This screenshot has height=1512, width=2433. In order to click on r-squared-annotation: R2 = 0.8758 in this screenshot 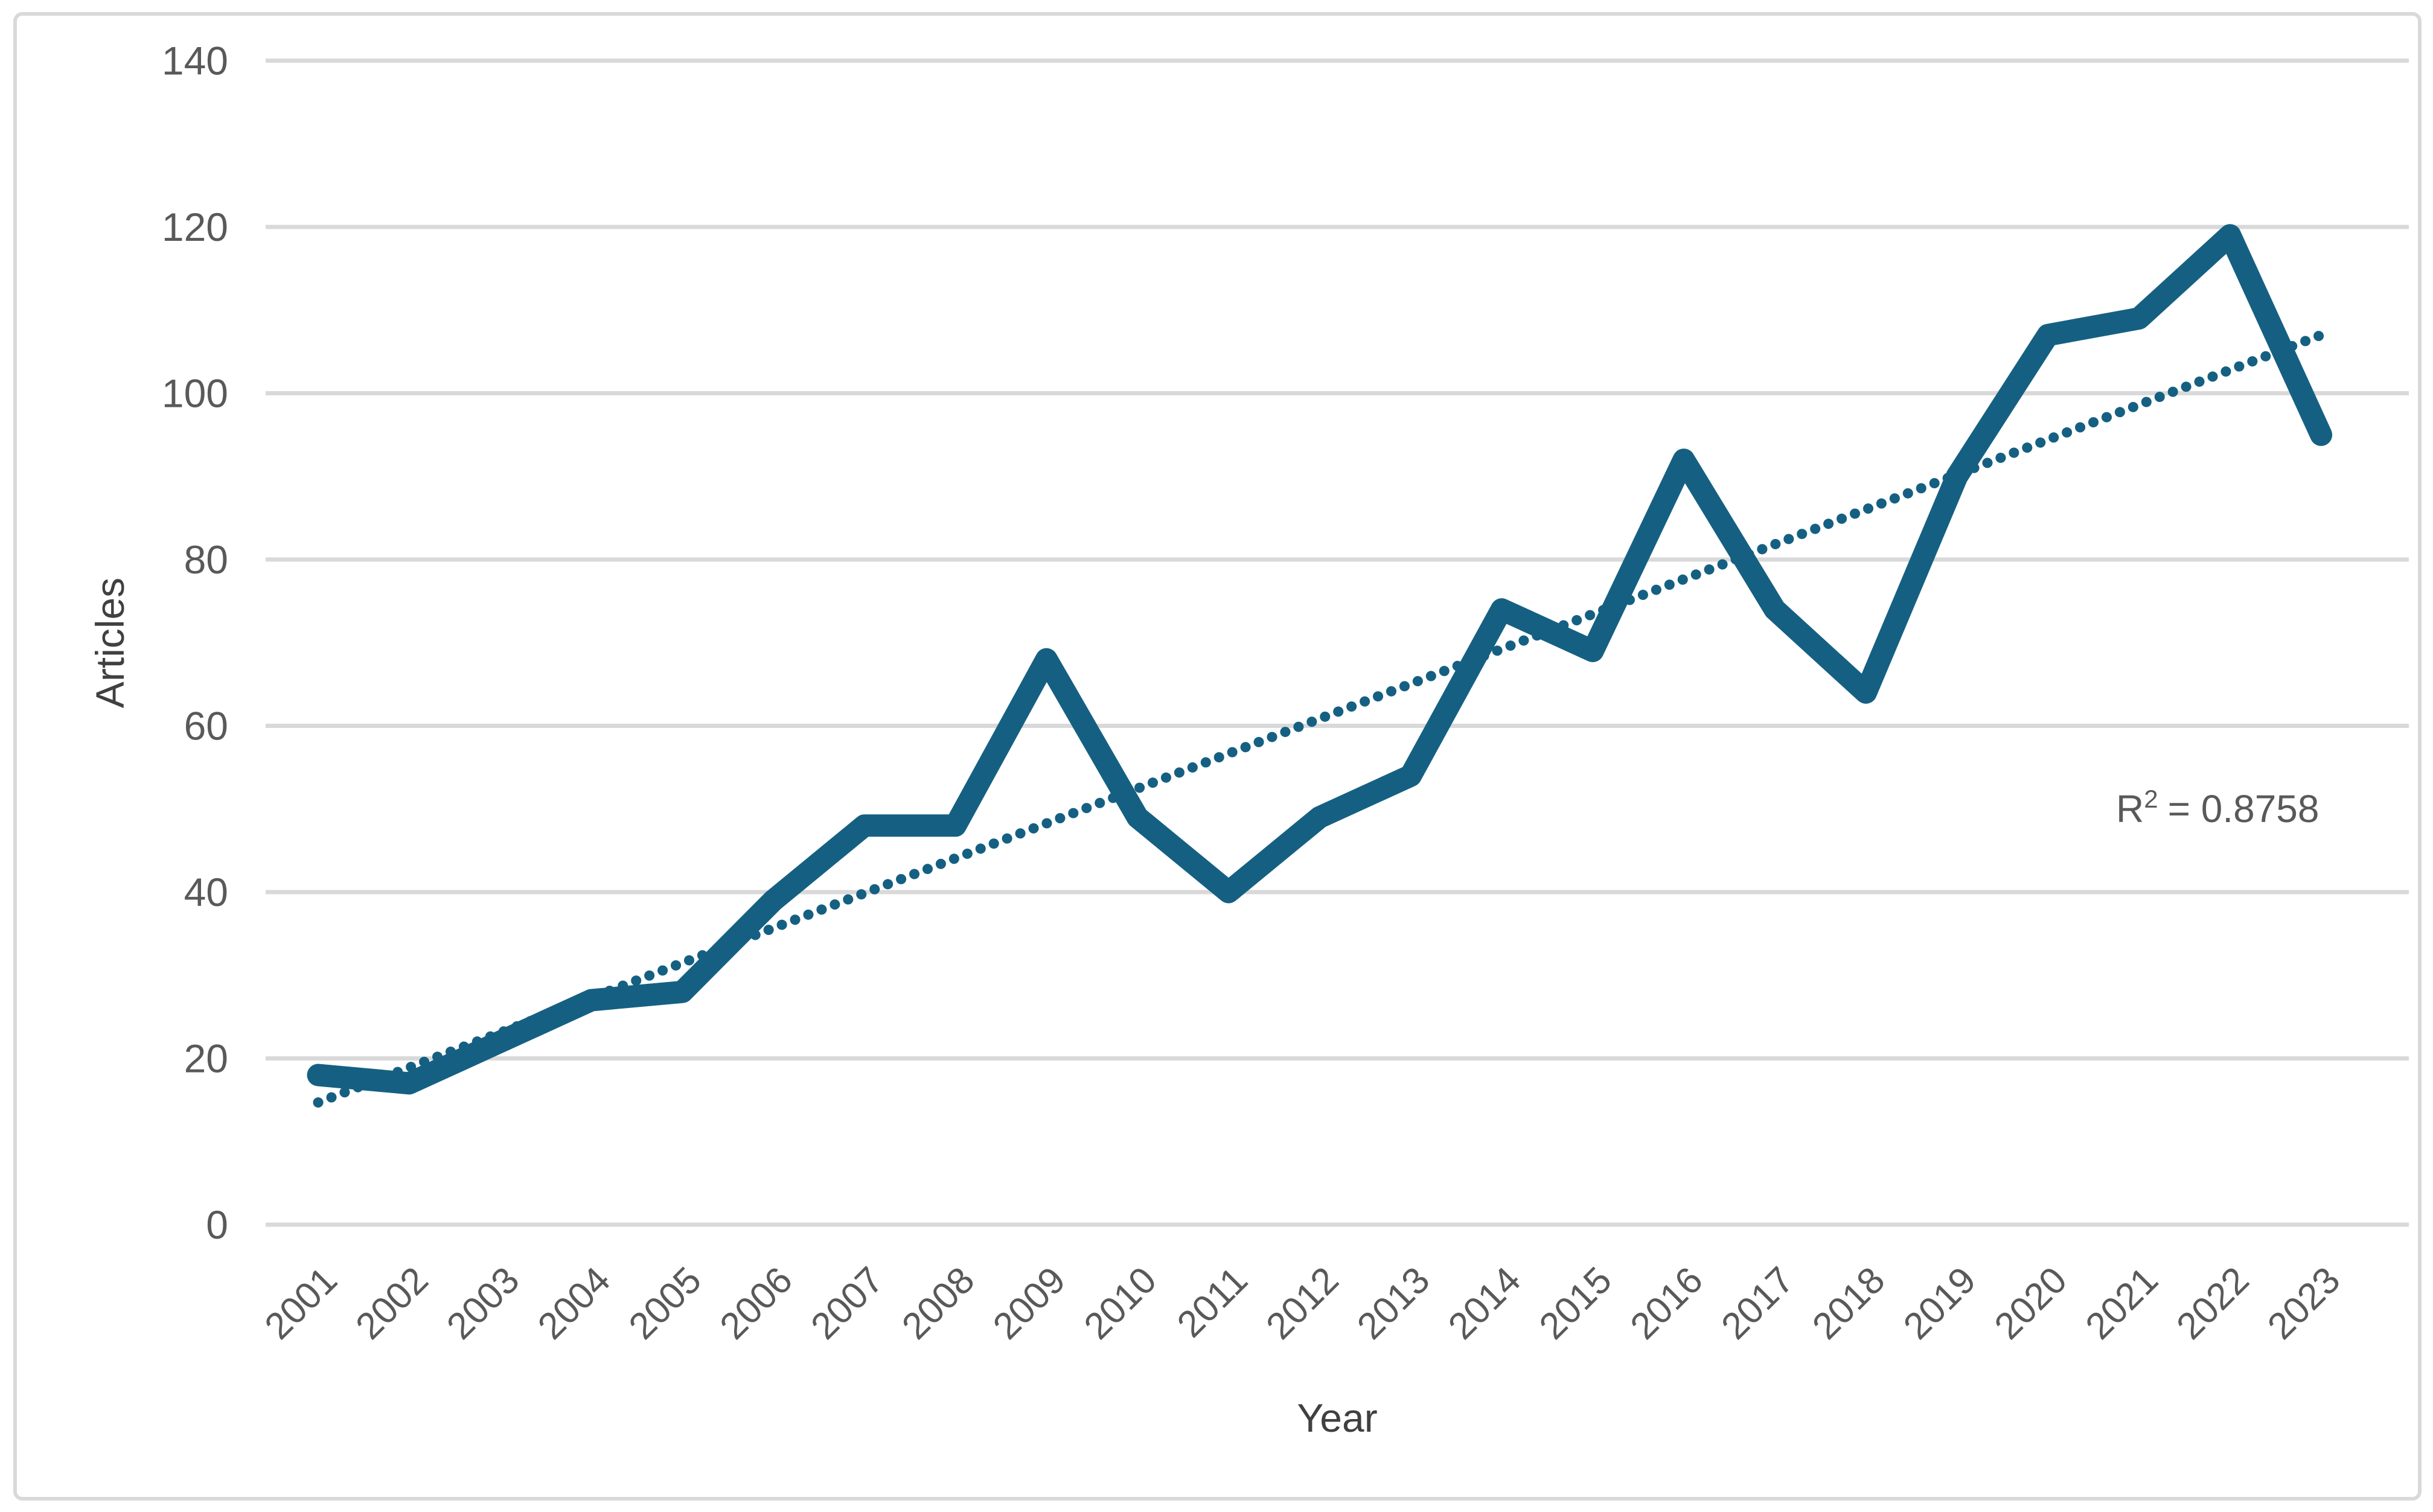, I will do `click(2217, 808)`.